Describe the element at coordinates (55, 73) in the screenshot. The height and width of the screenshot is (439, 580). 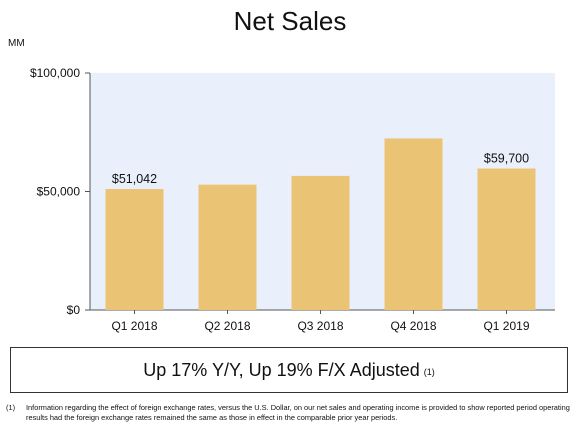
I see `y-tick-label: $100,000` at that location.